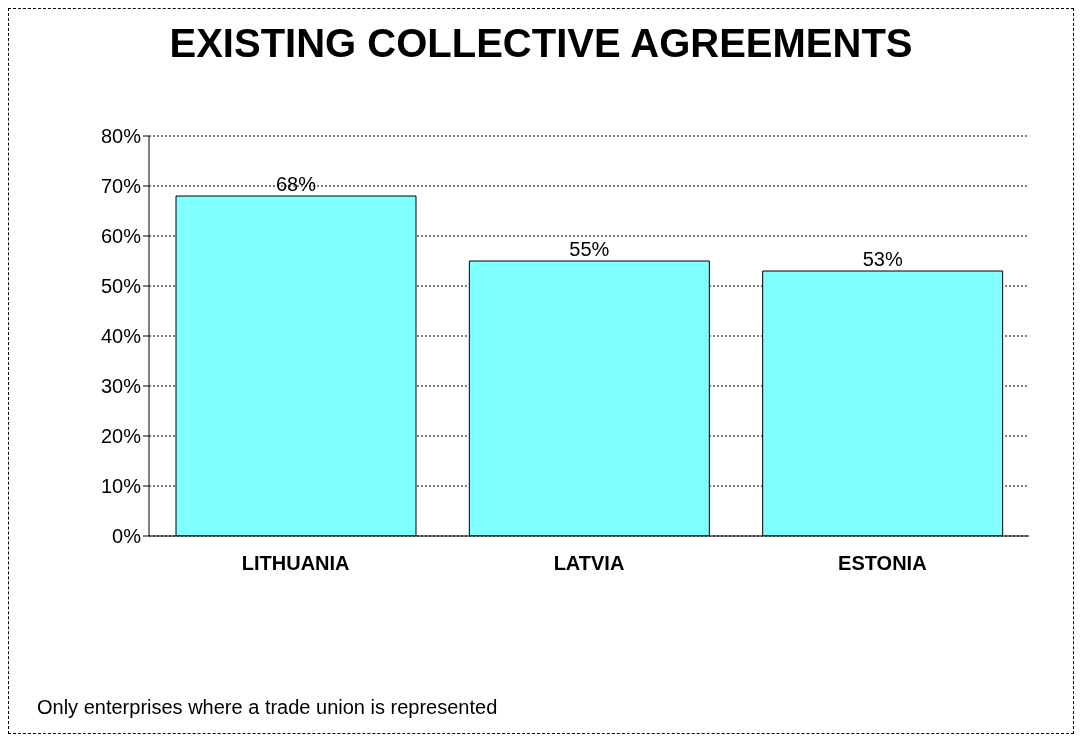 This screenshot has height=744, width=1084. I want to click on chart-title: EXISTING COLLECTIVE AGREEMENTS, so click(541, 43).